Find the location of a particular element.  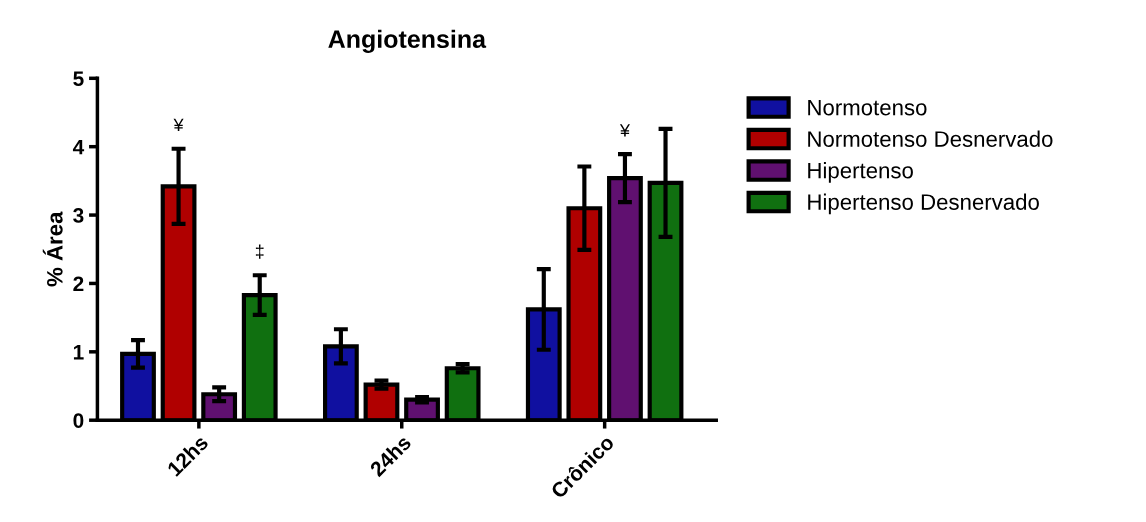

y-axis-title: % Área is located at coordinates (52, 249).